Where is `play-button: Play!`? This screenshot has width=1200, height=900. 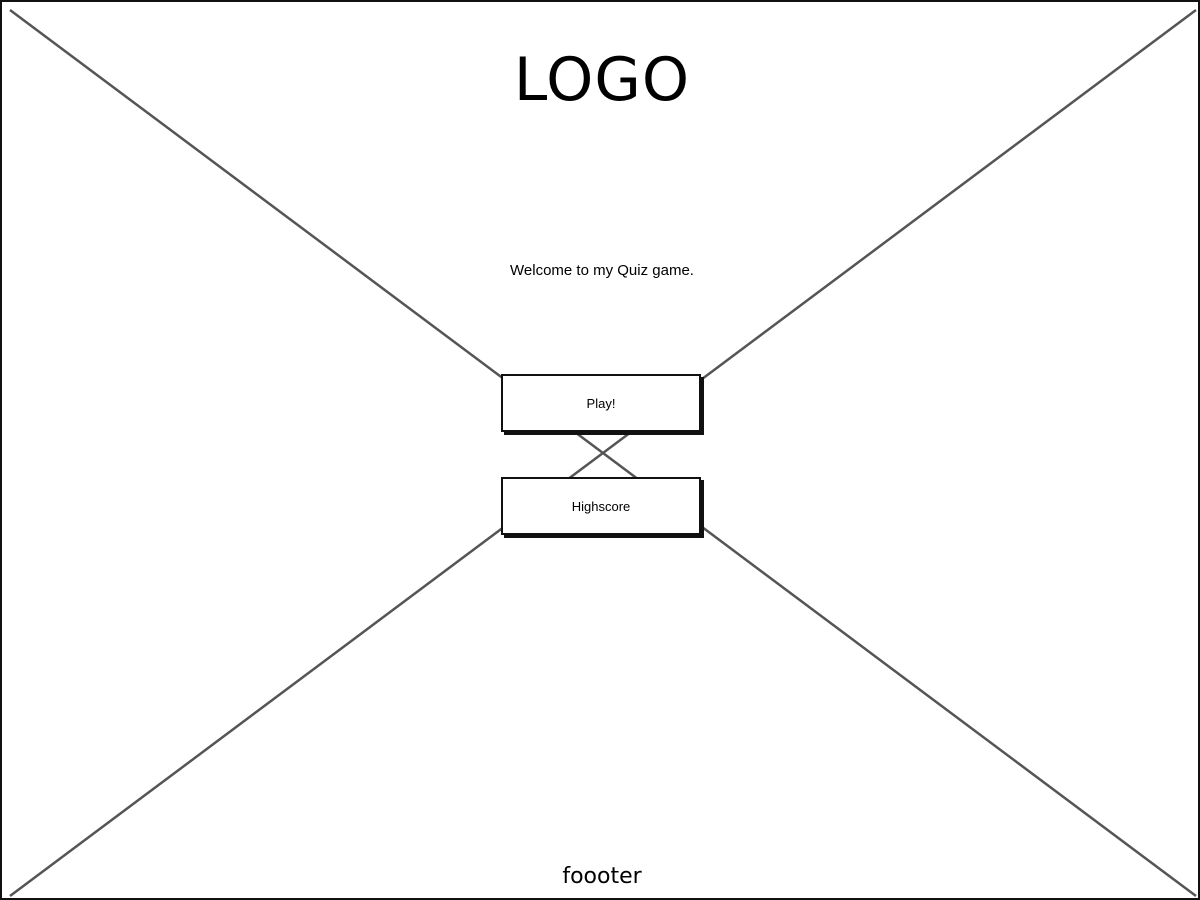 play-button: Play! is located at coordinates (601, 403).